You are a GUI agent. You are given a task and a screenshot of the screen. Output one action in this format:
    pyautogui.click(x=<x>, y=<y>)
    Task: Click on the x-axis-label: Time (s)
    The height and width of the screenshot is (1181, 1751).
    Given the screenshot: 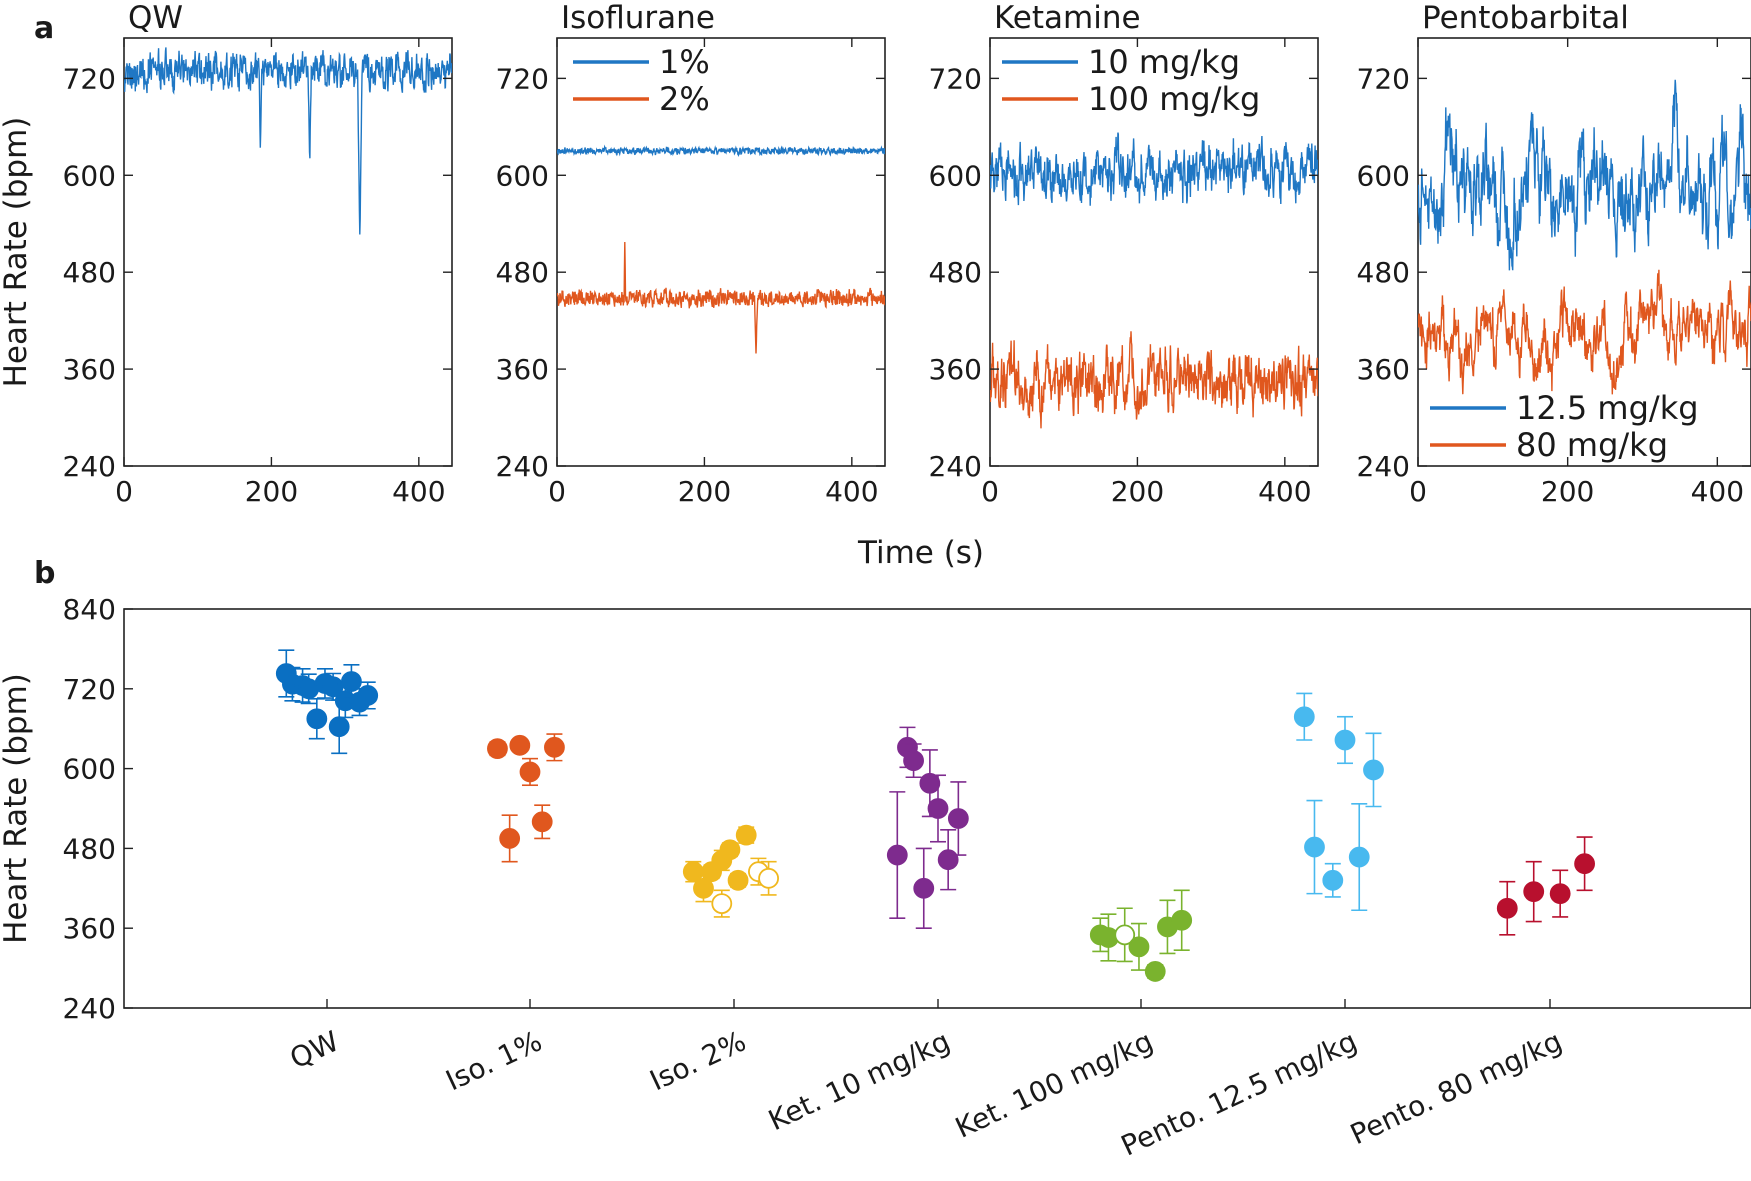 What is the action you would take?
    pyautogui.click(x=920, y=553)
    